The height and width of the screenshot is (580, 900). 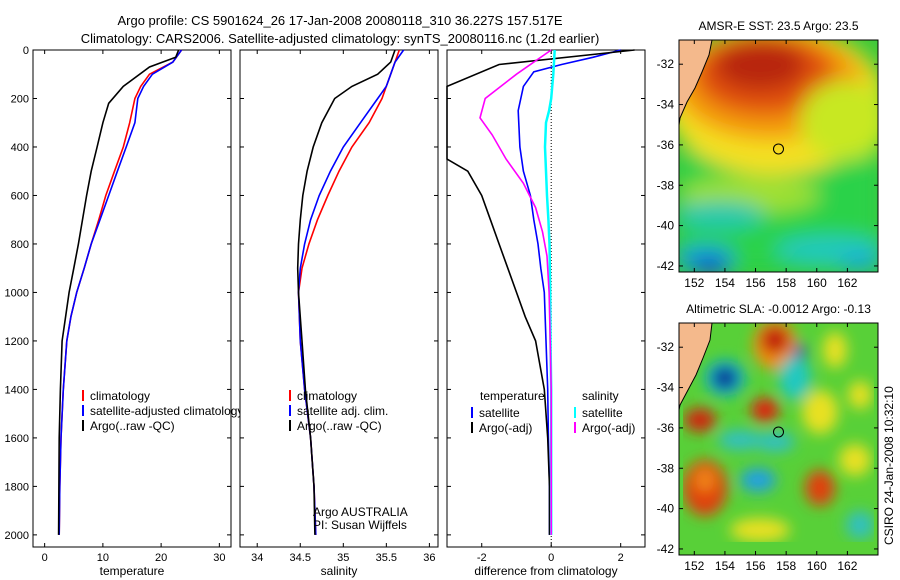 I want to click on sst-map-argo-marker, so click(x=778, y=149).